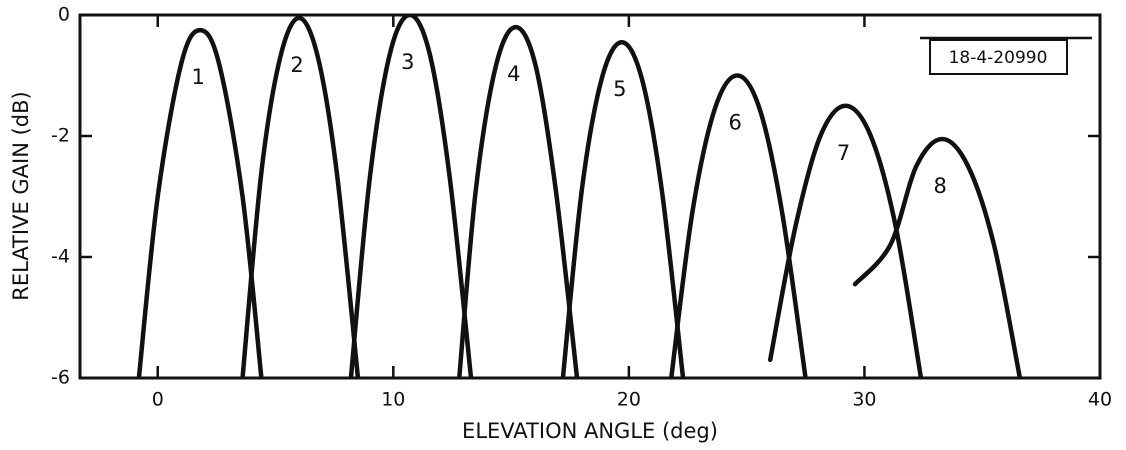 The height and width of the screenshot is (450, 1126). What do you see at coordinates (21, 195) in the screenshot?
I see `y-axis-label: RELATIVE GAIN (dB)` at bounding box center [21, 195].